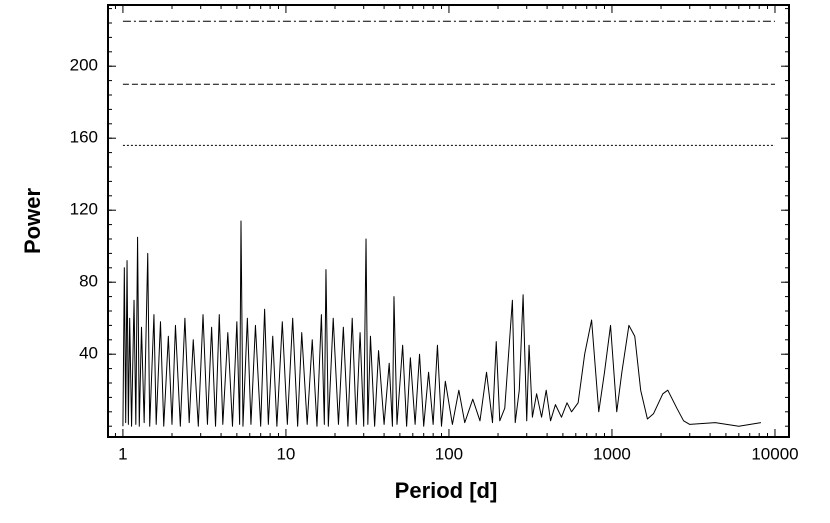 The height and width of the screenshot is (523, 830). Describe the element at coordinates (88, 353) in the screenshot. I see `y-tick-label: 40` at that location.